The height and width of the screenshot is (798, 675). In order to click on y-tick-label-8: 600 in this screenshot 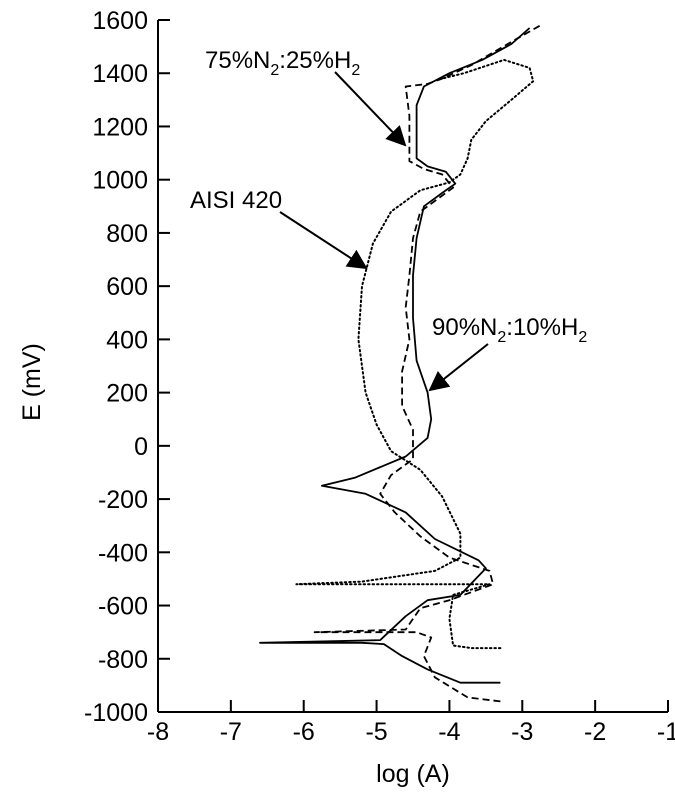, I will do `click(127, 287)`.